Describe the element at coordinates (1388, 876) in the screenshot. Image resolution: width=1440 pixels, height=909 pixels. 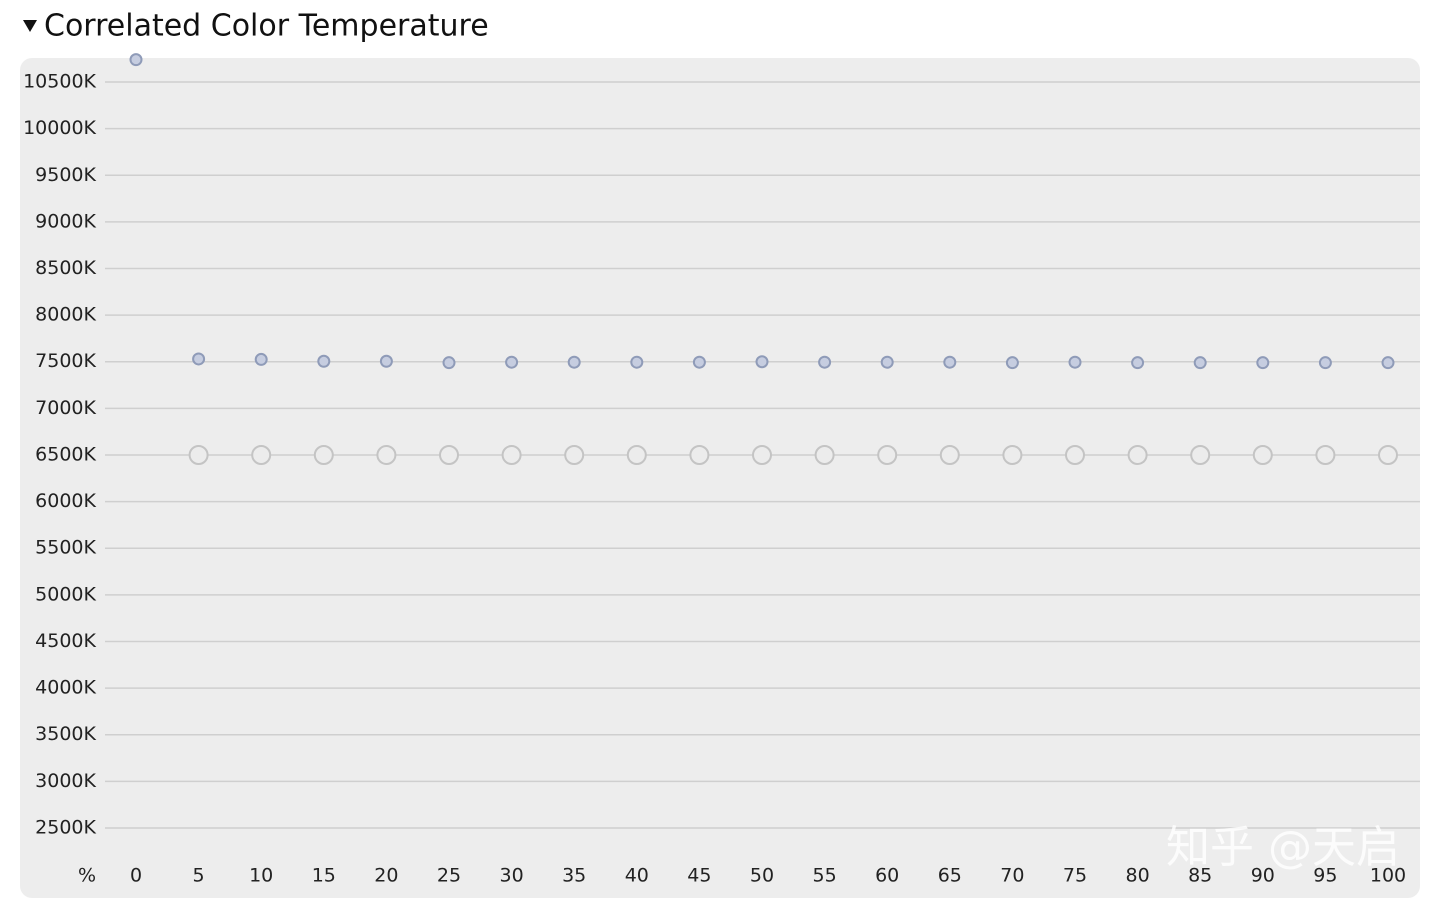
I see `x-tick-label: 100` at that location.